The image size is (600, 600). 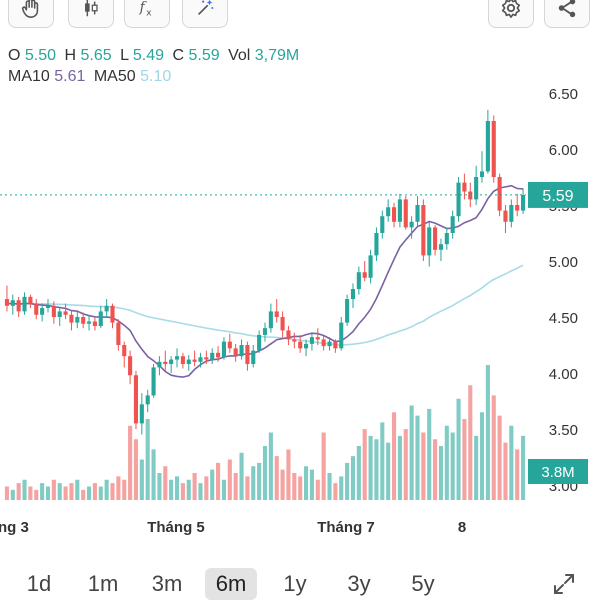 What do you see at coordinates (558, 471) in the screenshot?
I see `current-volume-box` at bounding box center [558, 471].